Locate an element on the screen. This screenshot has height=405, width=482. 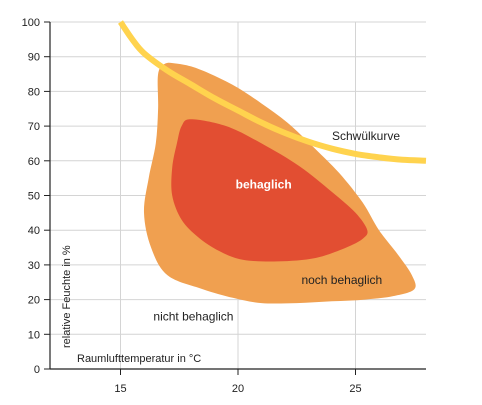
region-label-behaglich: behaglich is located at coordinates (264, 185).